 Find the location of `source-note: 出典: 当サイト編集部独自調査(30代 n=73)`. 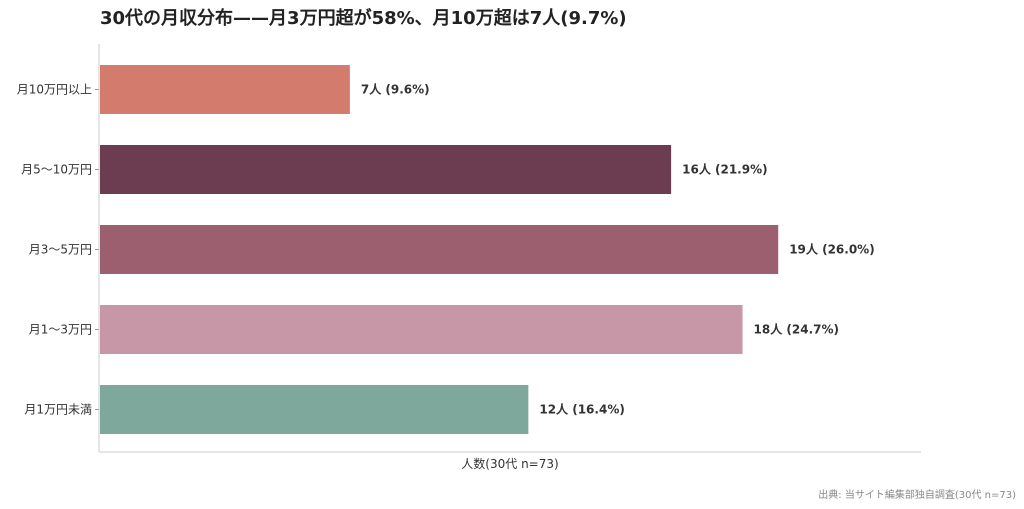

source-note: 出典: 当サイト編集部独自調査(30代 n=73) is located at coordinates (917, 495).